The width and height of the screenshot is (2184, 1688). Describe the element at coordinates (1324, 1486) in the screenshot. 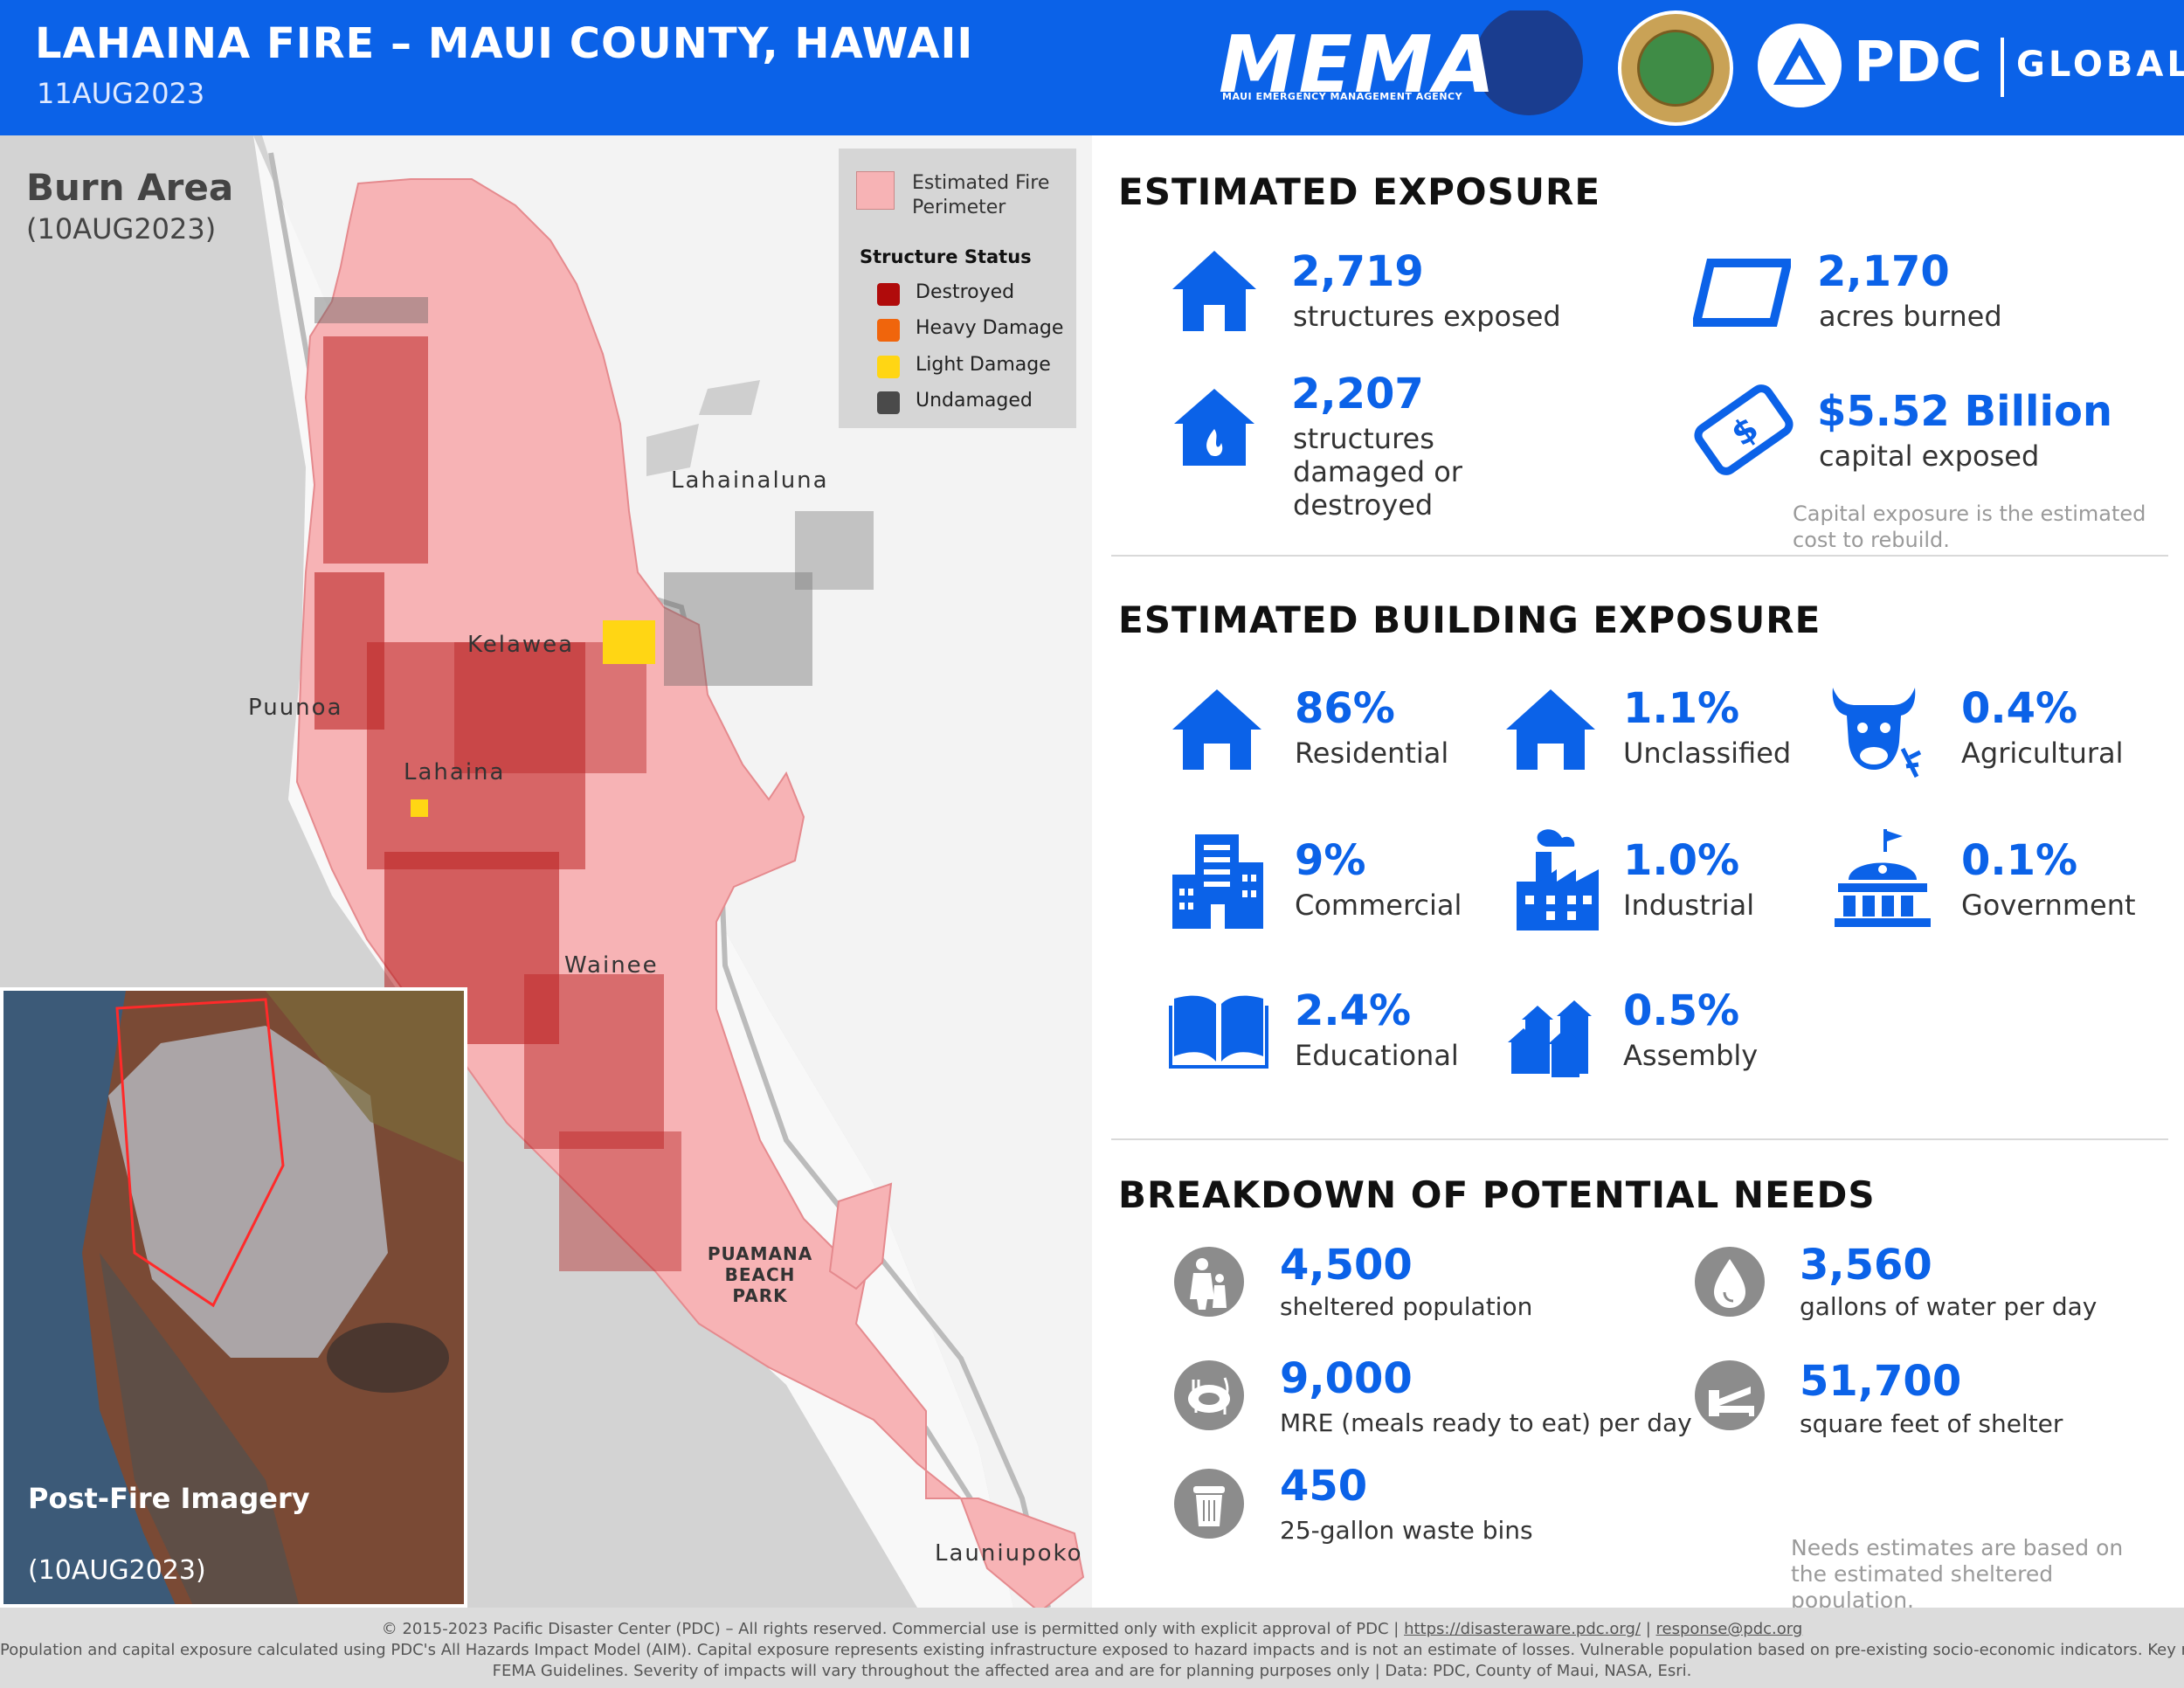

I see `waste-bins-value: 450` at that location.